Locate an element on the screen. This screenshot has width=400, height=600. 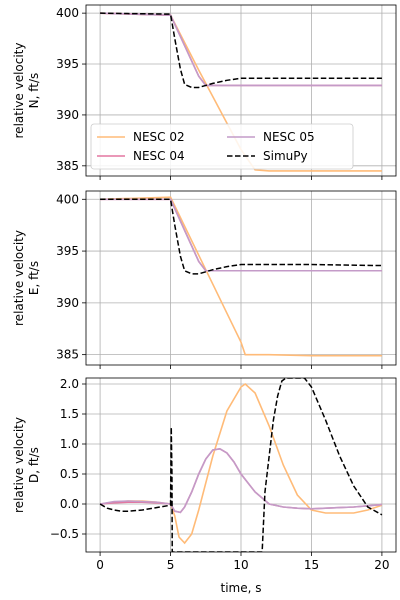
x-tick-label: 15 is located at coordinates (311, 565).